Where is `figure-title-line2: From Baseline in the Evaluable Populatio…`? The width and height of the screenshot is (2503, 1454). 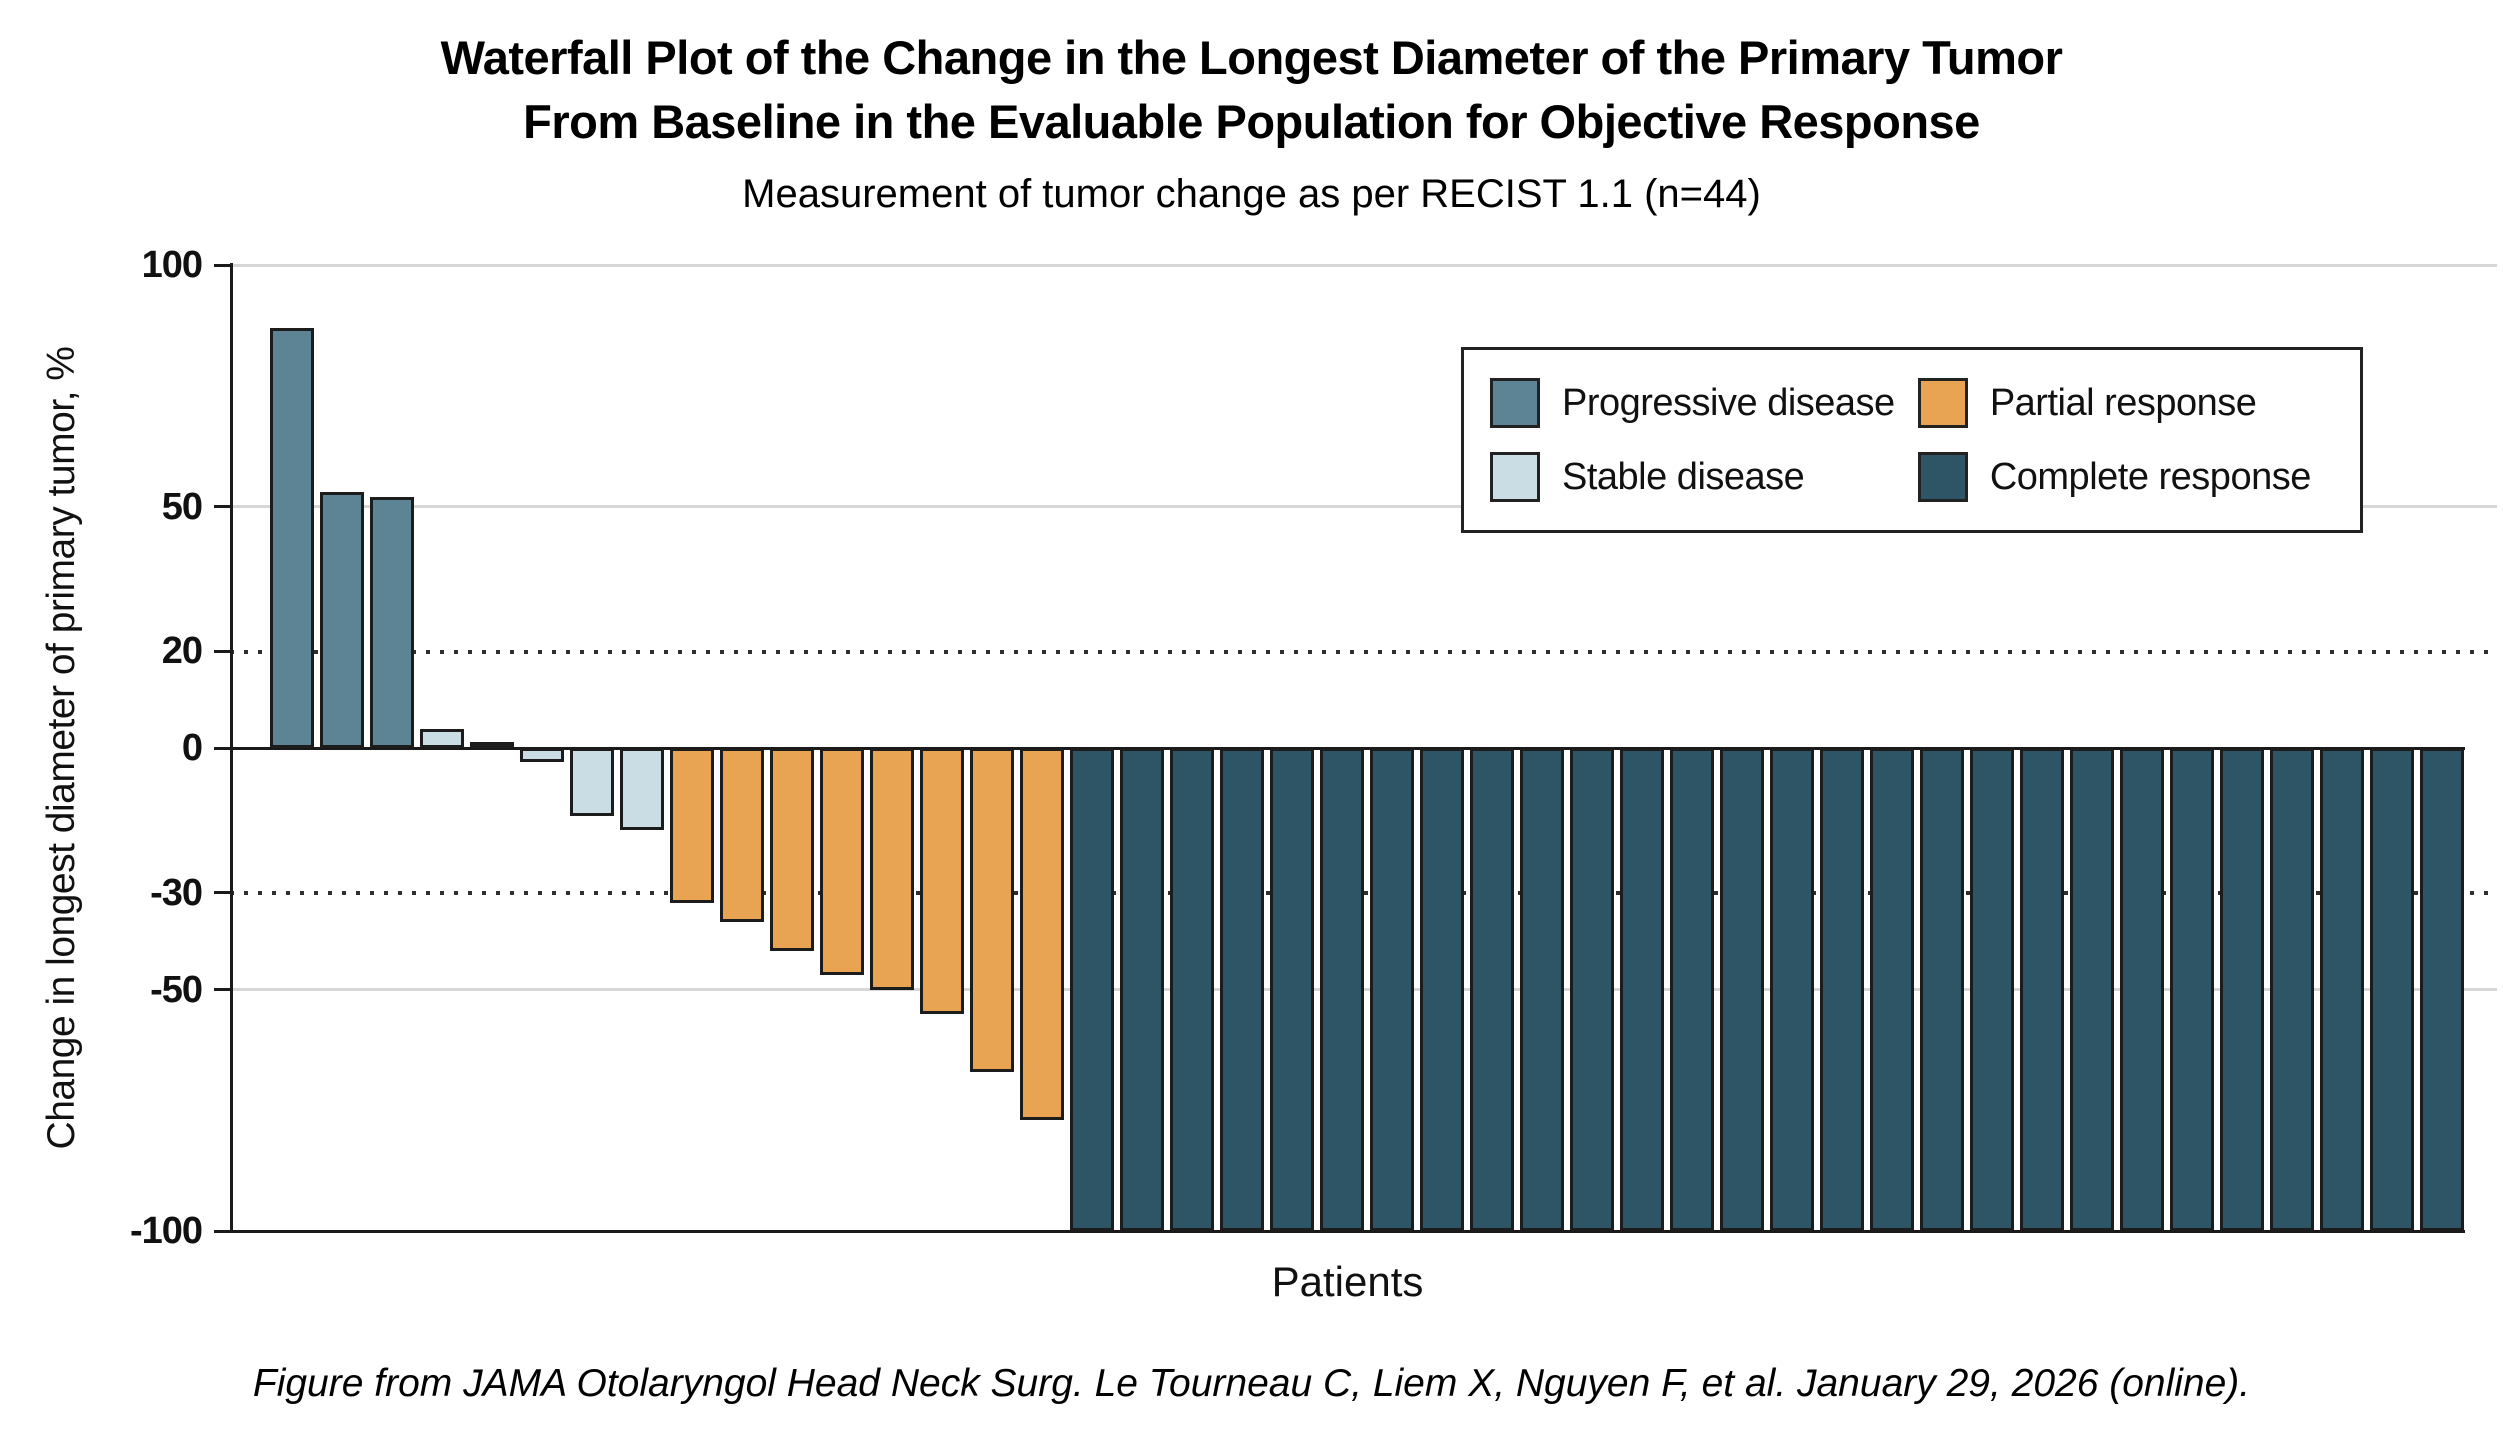
figure-title-line2: From Baseline in the Evaluable Populatio… is located at coordinates (1251, 121).